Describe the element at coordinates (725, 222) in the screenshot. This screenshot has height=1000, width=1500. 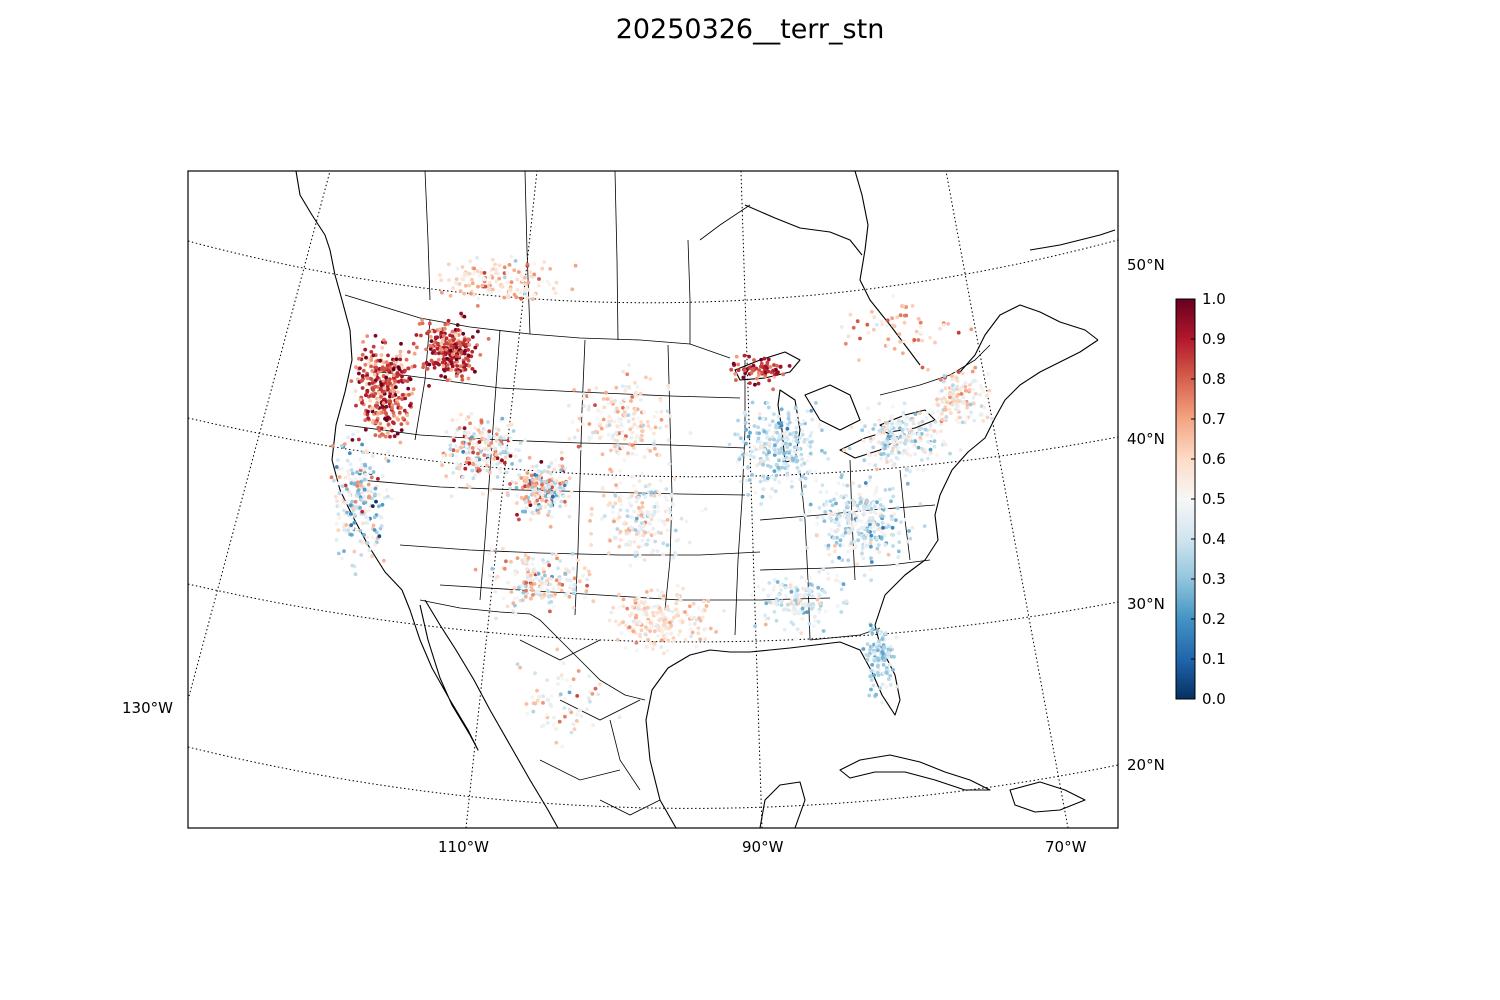
I see `border-line` at that location.